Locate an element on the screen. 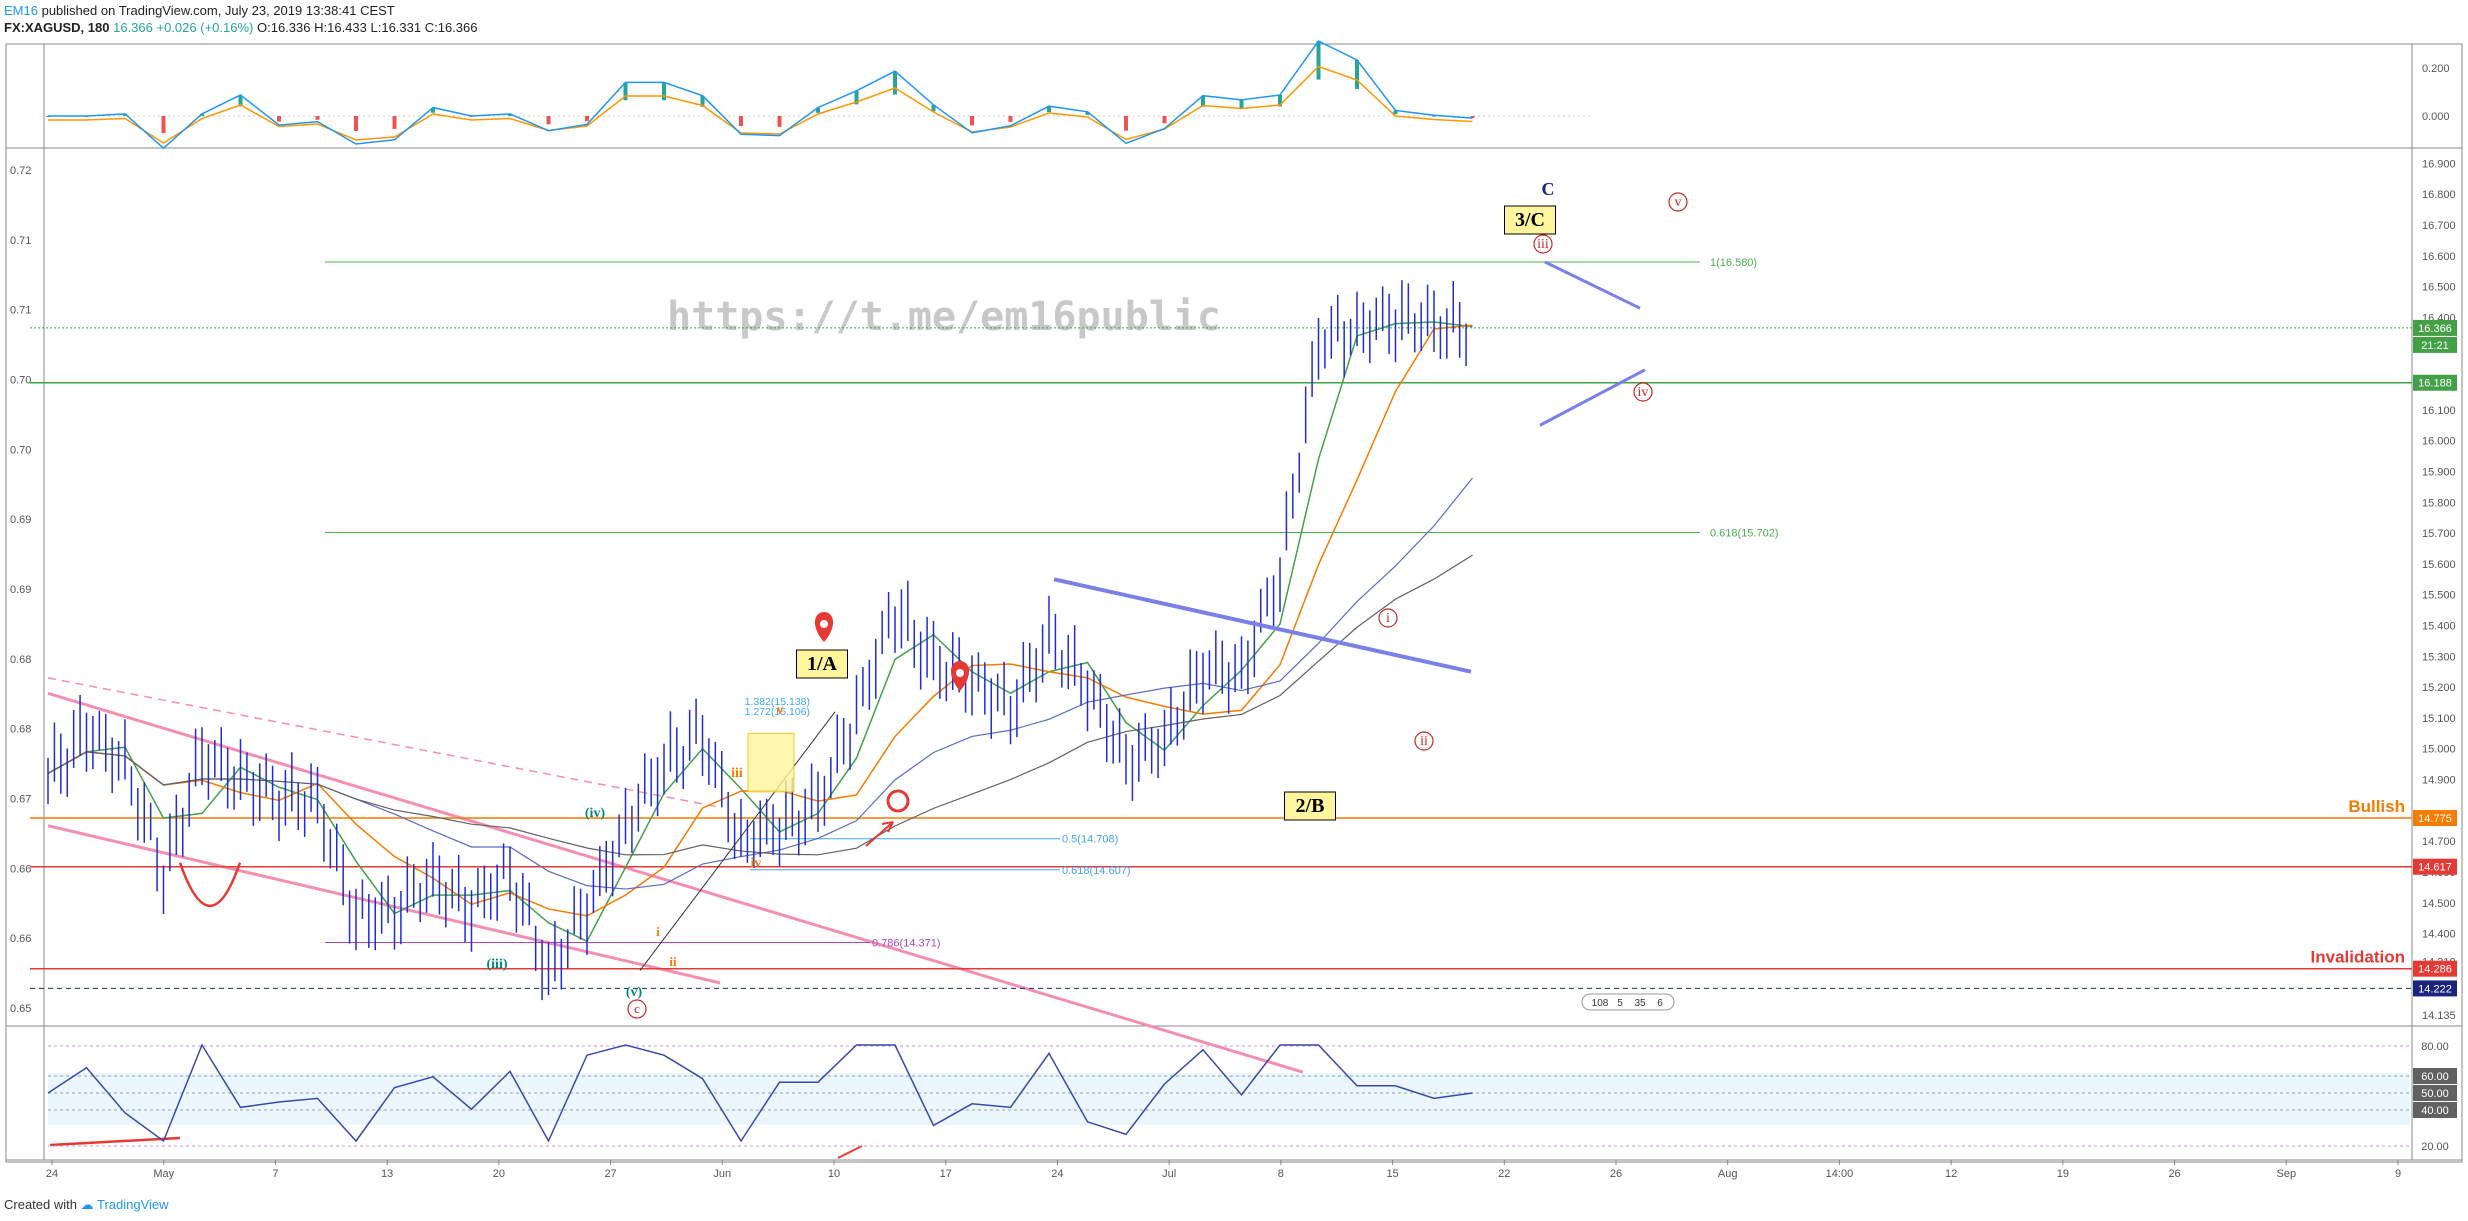 The image size is (2468, 1221). right-axis-tick: 15.300 is located at coordinates (2439, 657).